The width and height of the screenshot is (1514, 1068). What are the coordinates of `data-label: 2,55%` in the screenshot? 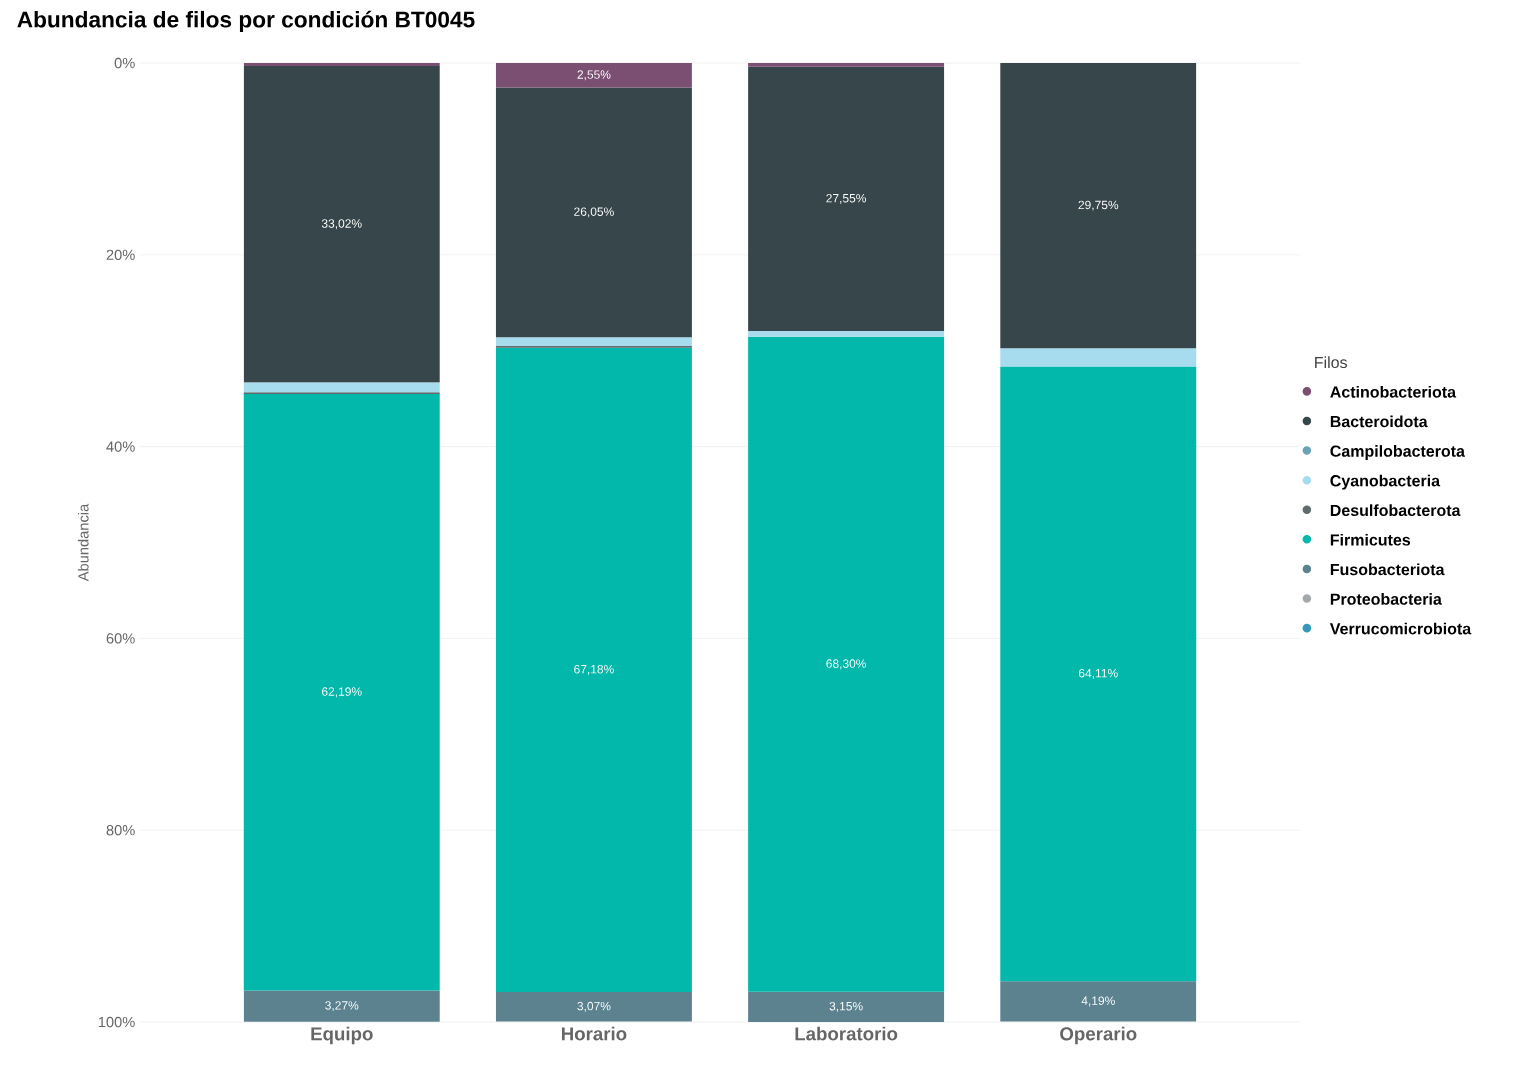 It's located at (594, 75).